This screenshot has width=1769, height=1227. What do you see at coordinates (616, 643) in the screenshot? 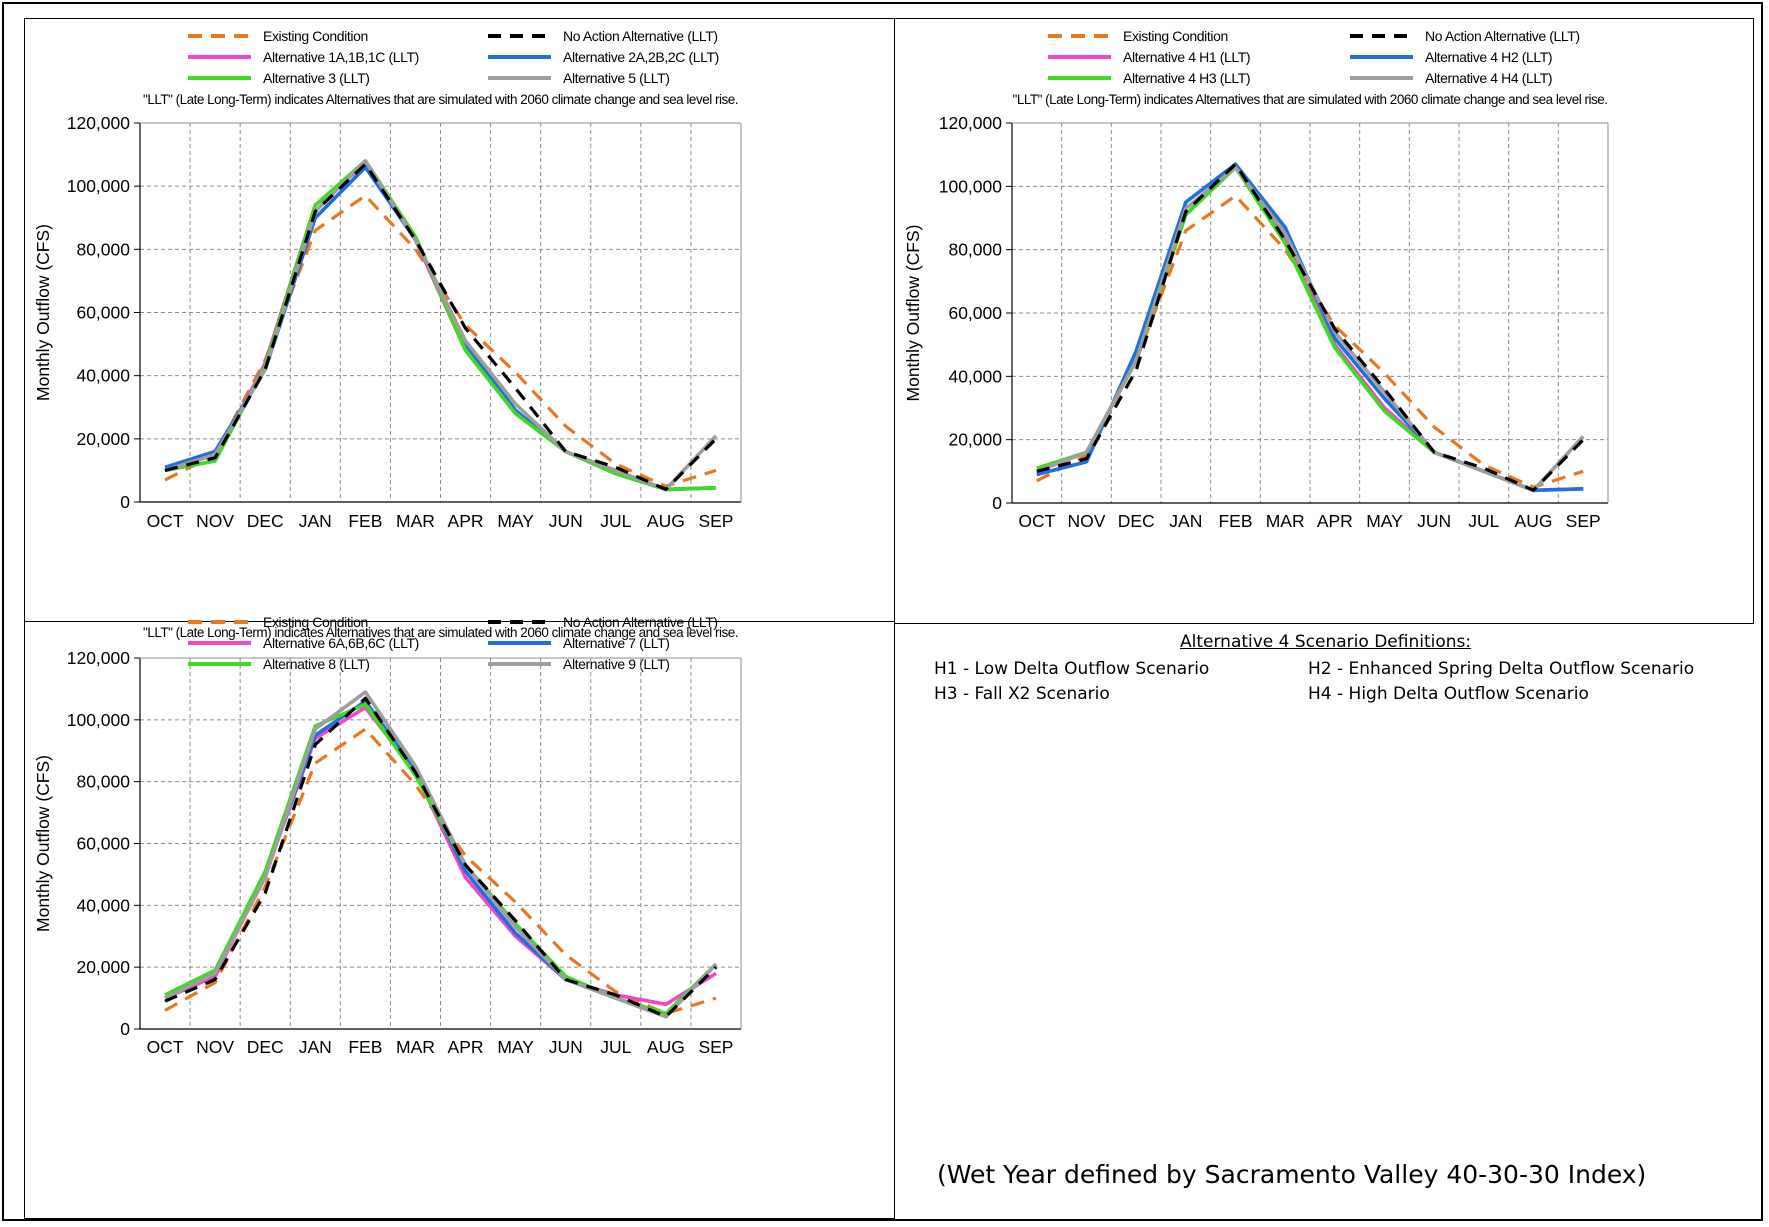
I see `legend-label-4: Alternative 7 (LLT)` at bounding box center [616, 643].